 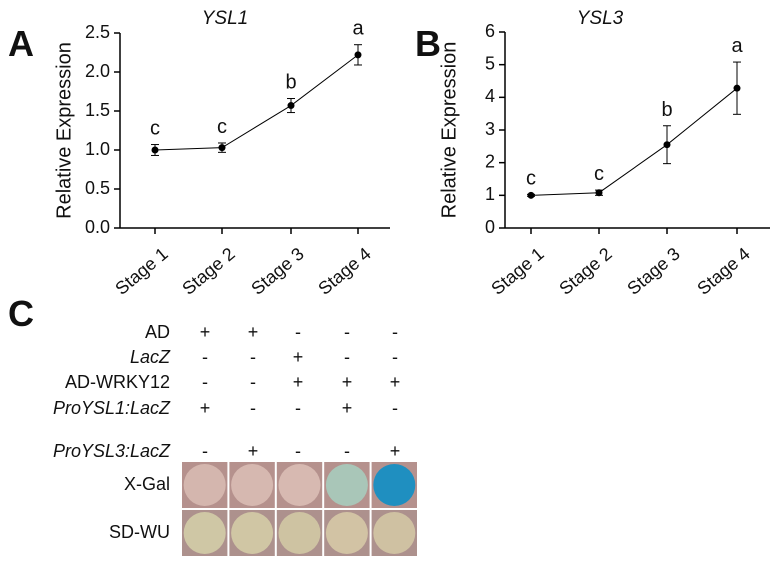 I want to click on y-tick-label: 0.0, so click(x=97, y=227).